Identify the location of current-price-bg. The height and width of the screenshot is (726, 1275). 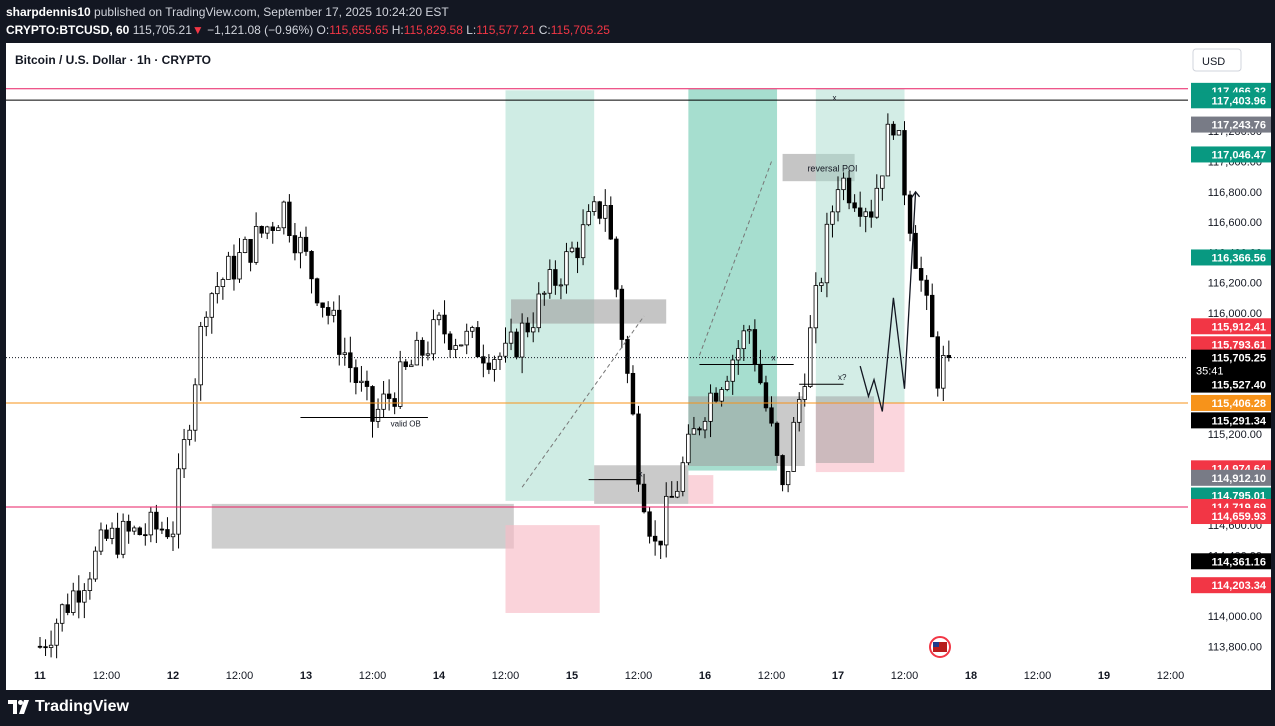
(1231, 363).